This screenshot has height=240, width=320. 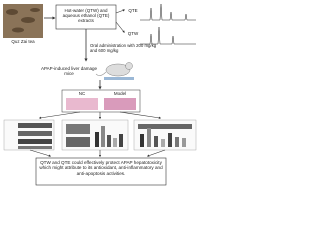 I want to click on chromatogram, so click(x=168, y=24).